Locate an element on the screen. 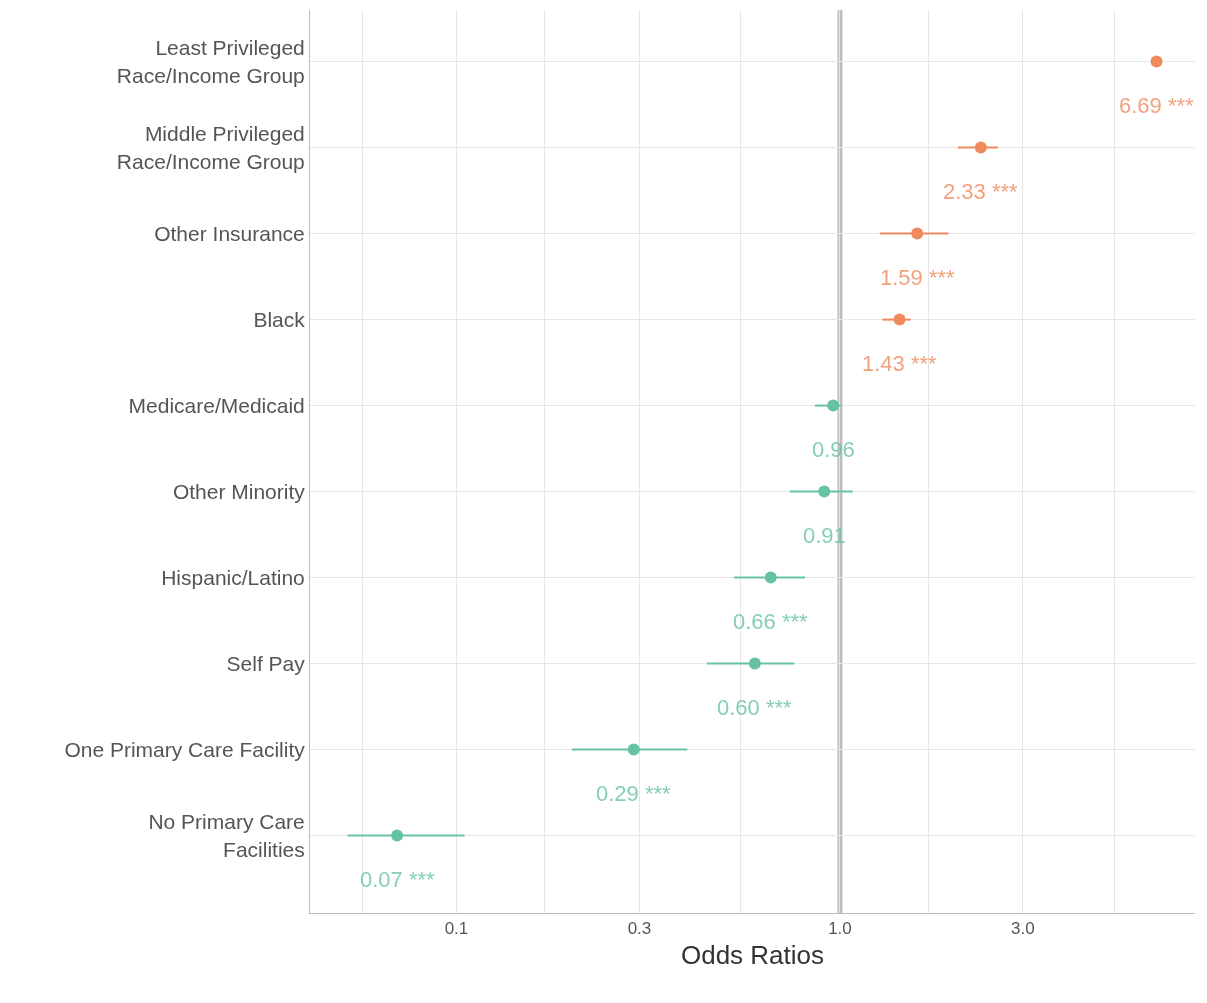 This screenshot has width=1207, height=1003. y-tick-label: Medicare/Medicaid is located at coordinates (216, 405).